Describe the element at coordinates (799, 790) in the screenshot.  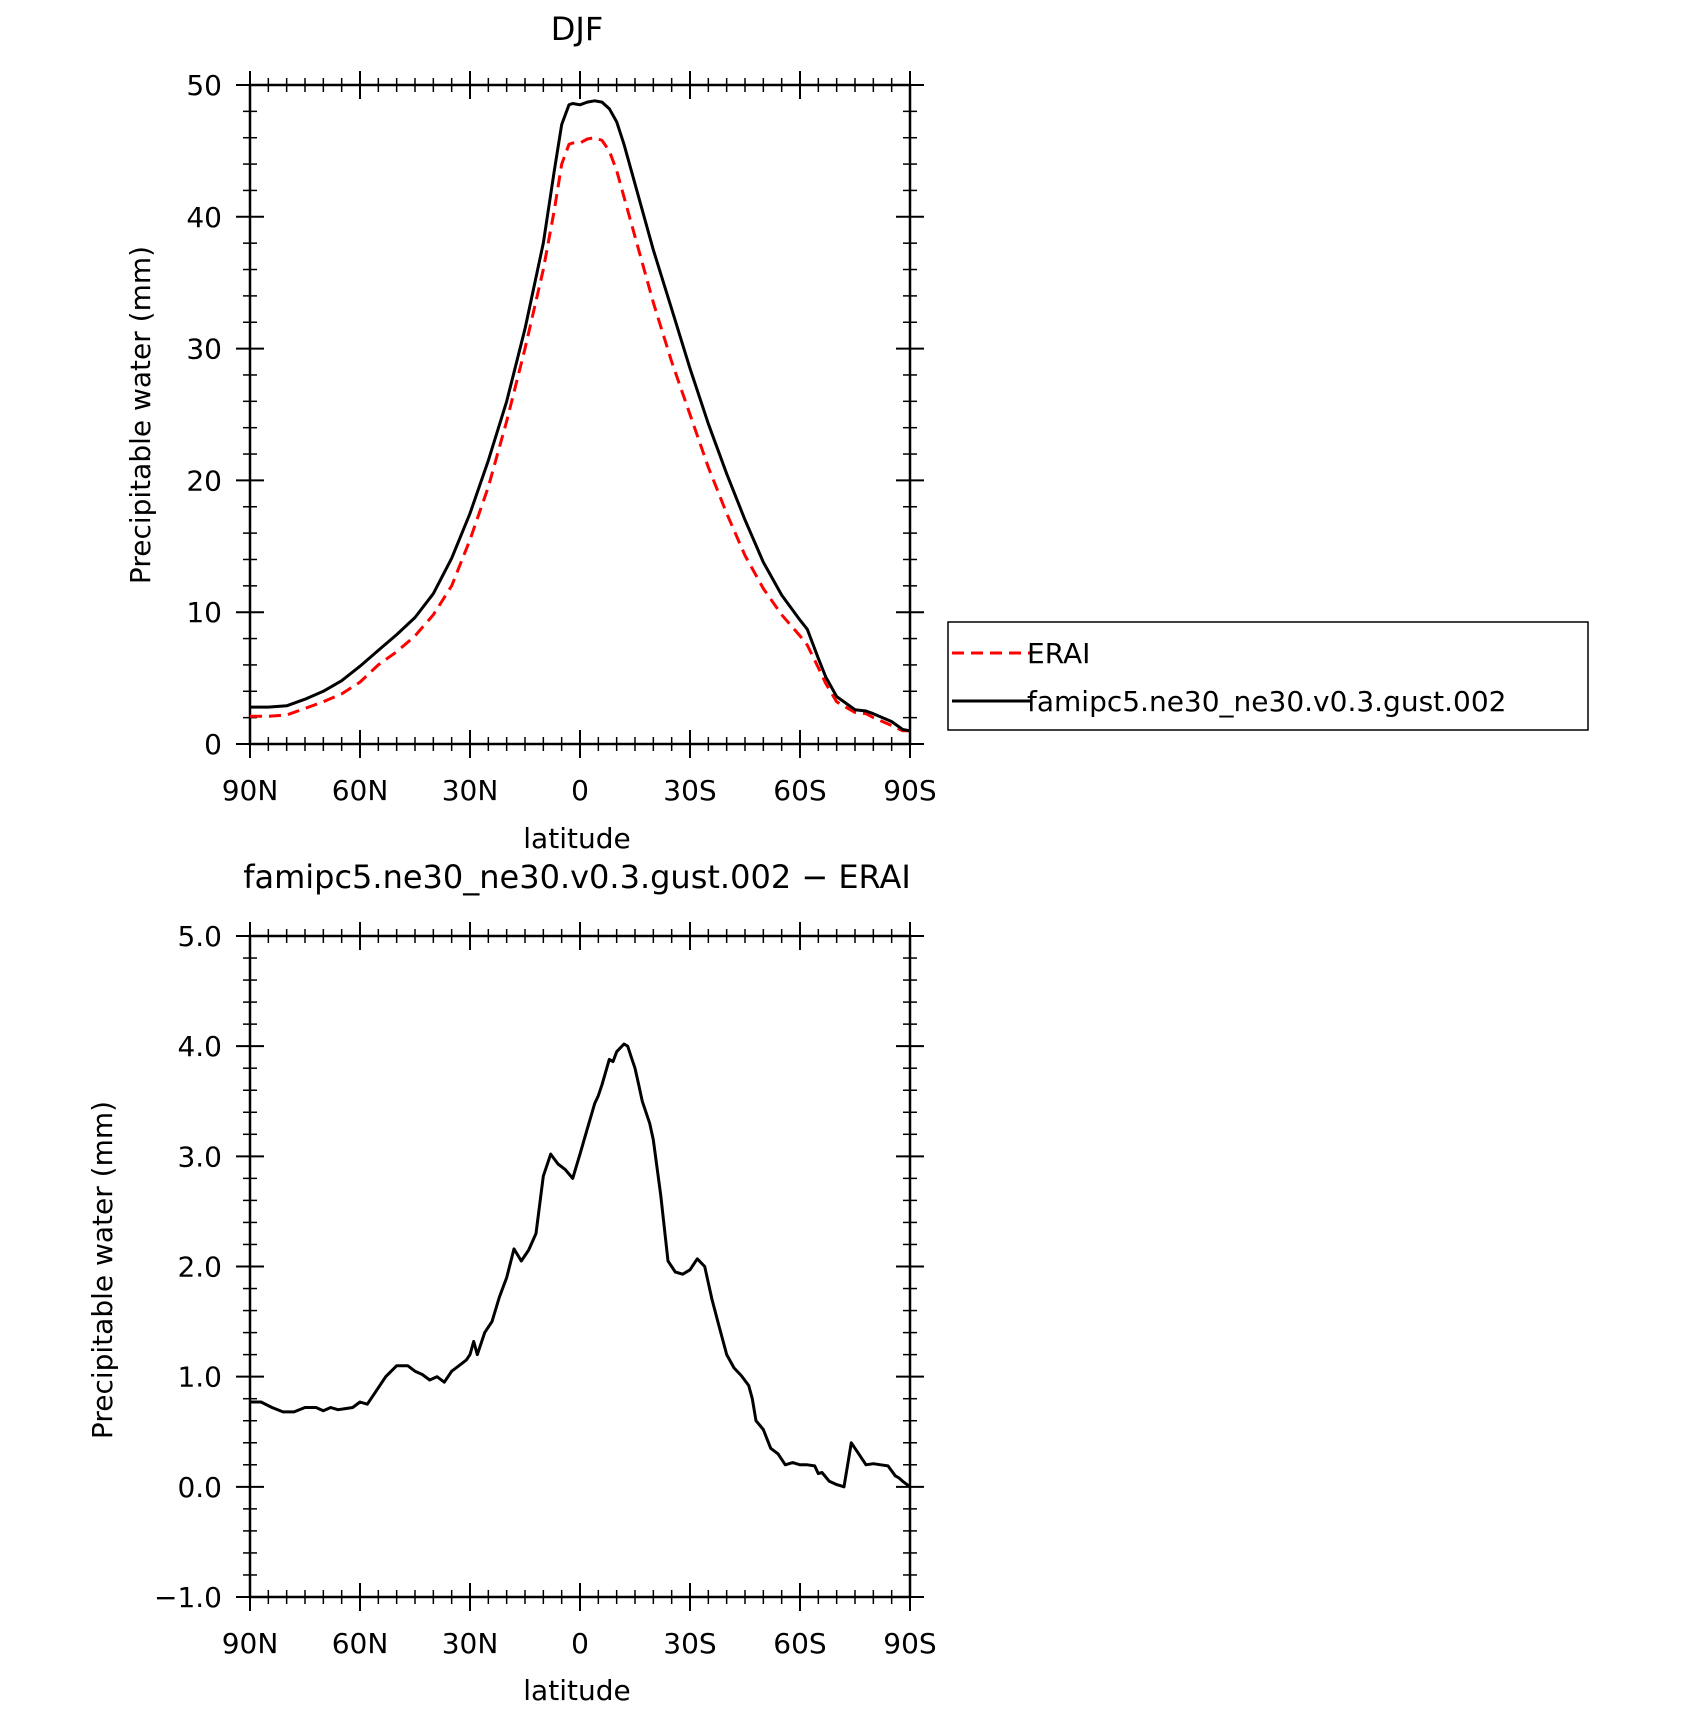
I see `top-chart-x-tick-label: 60S` at that location.